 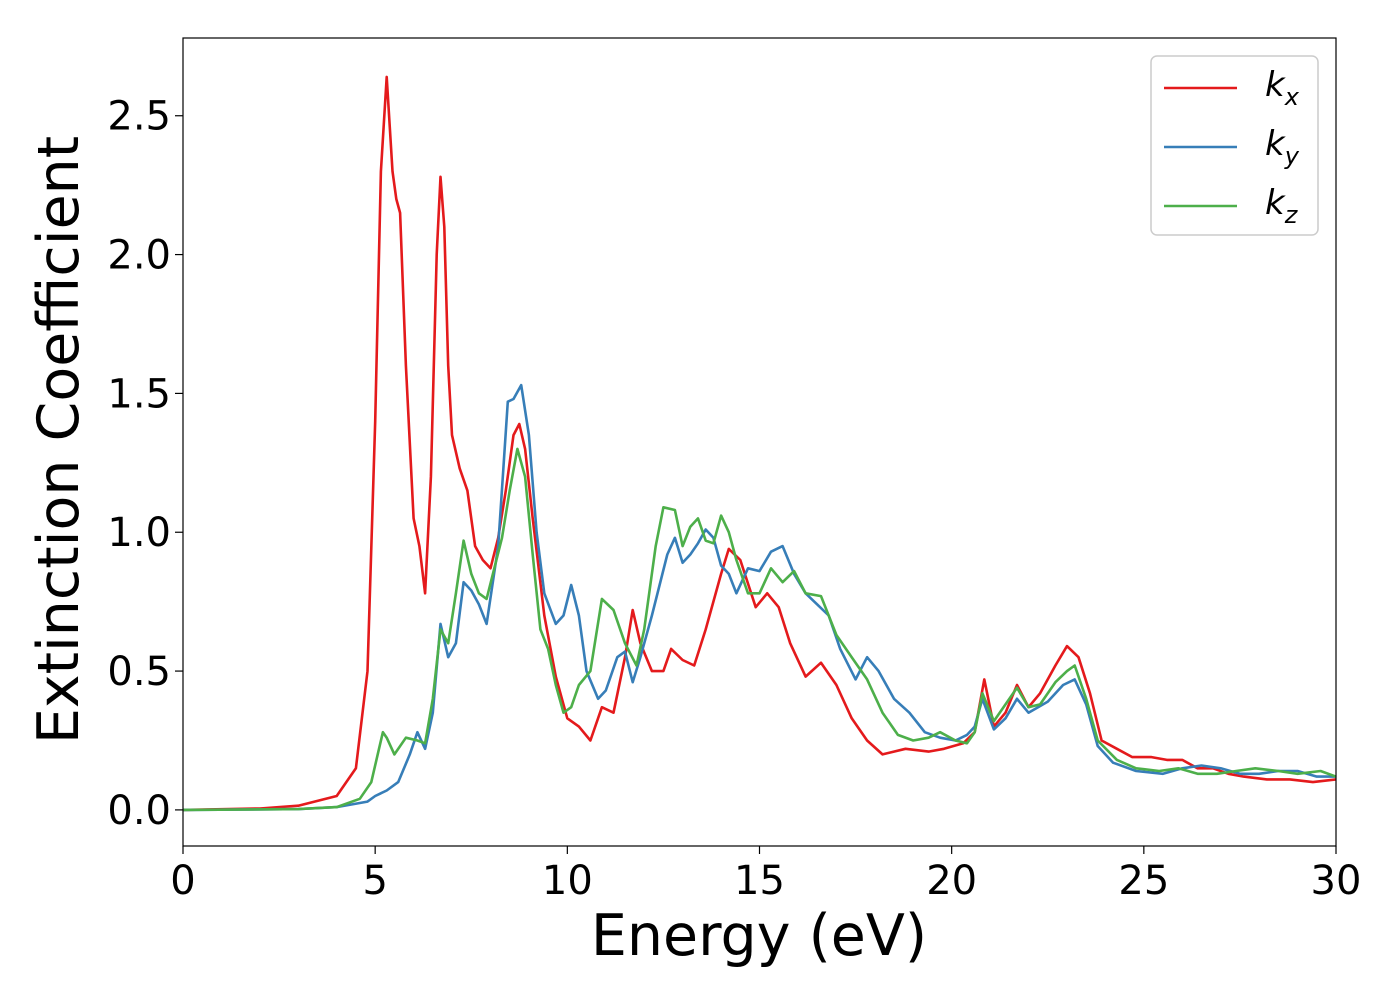 I want to click on x-tick-label: 0, so click(x=182, y=881).